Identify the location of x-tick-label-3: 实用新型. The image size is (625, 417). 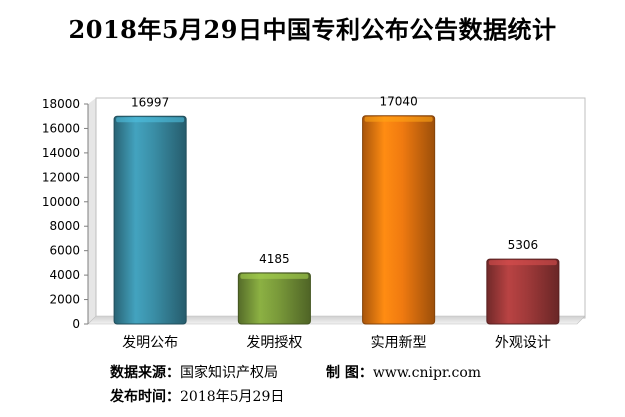
(399, 343).